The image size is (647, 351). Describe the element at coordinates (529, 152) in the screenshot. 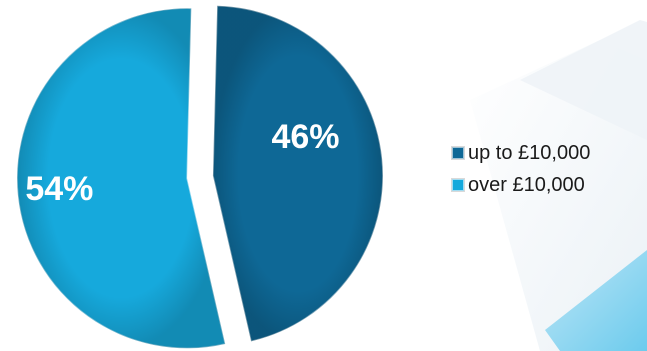

I see `legend-label: up to £10,000` at that location.